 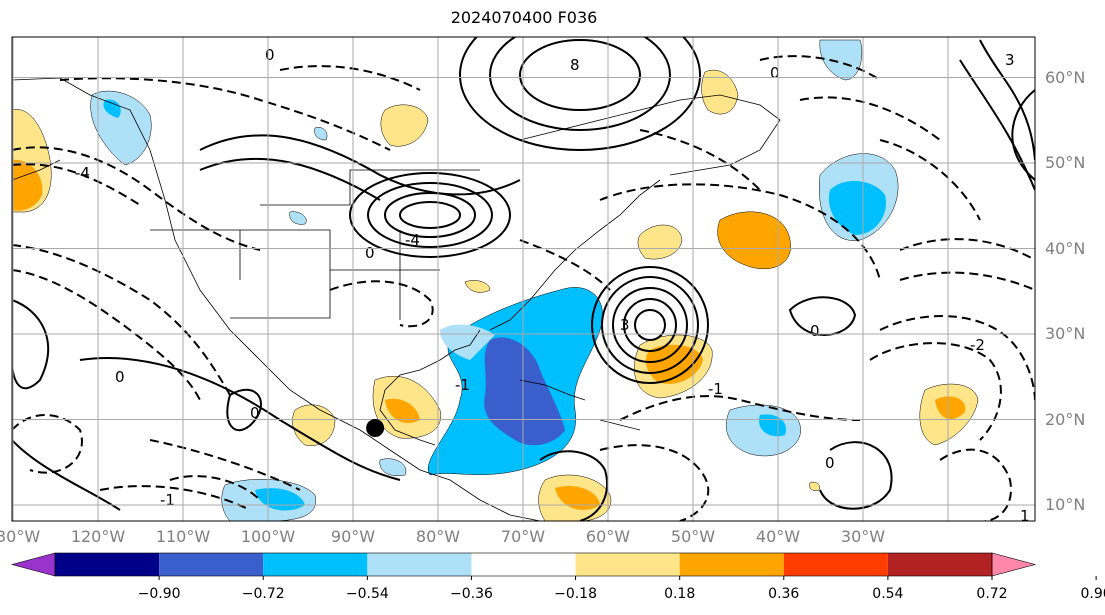 What do you see at coordinates (1065, 504) in the screenshot?
I see `latitude-label: 10°N` at bounding box center [1065, 504].